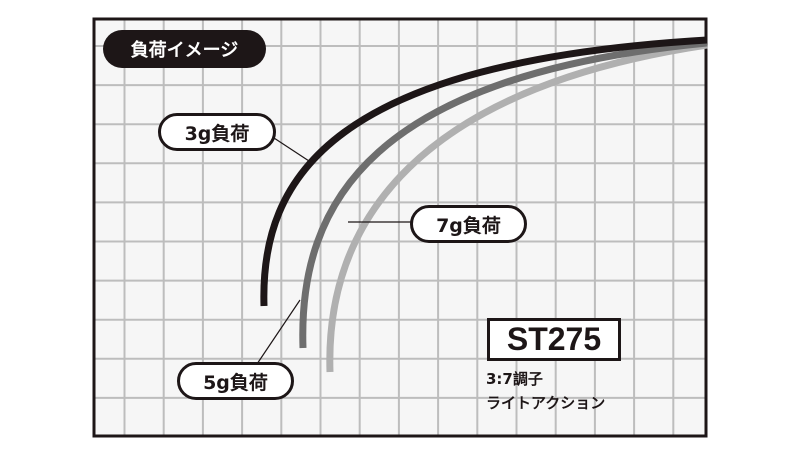  Describe the element at coordinates (546, 403) in the screenshot. I see `action-text: ライトアクション` at that location.